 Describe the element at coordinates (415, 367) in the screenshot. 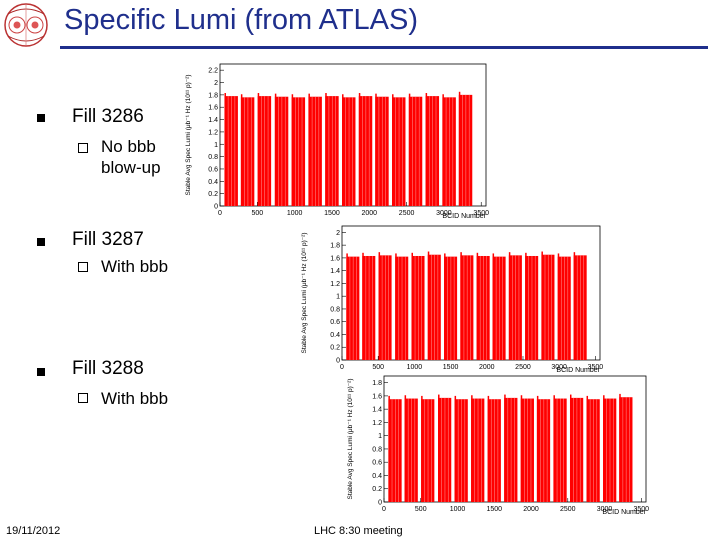

I see `x-tick-label: 1000` at that location.